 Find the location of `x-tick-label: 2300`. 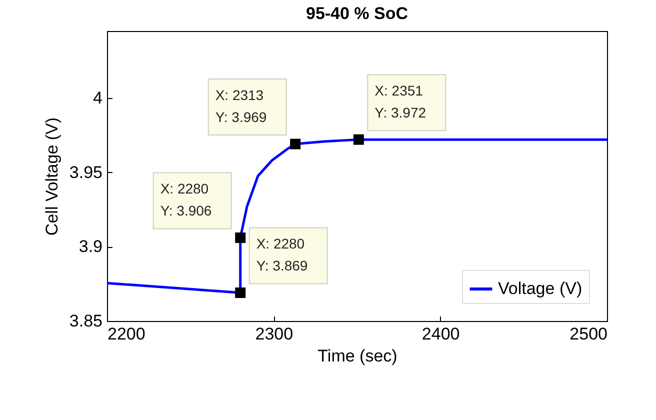

x-tick-label: 2300 is located at coordinates (274, 334).